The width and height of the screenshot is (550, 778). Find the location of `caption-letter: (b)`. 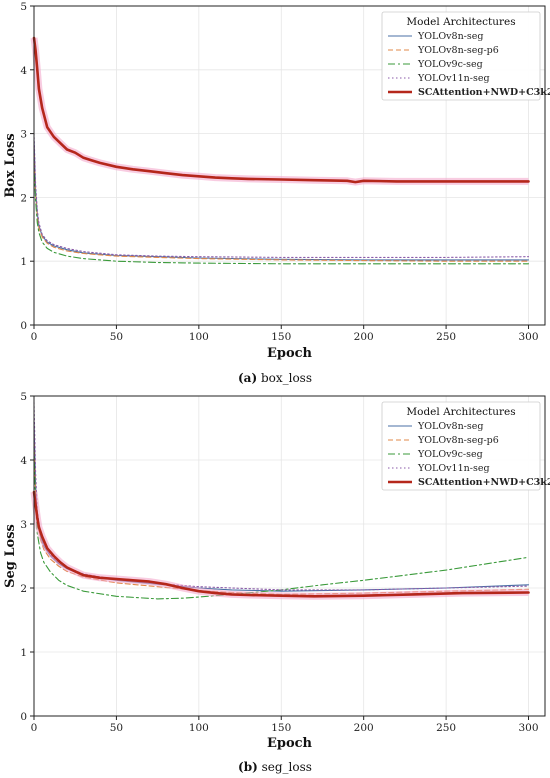

caption-letter: (b) is located at coordinates (248, 767).